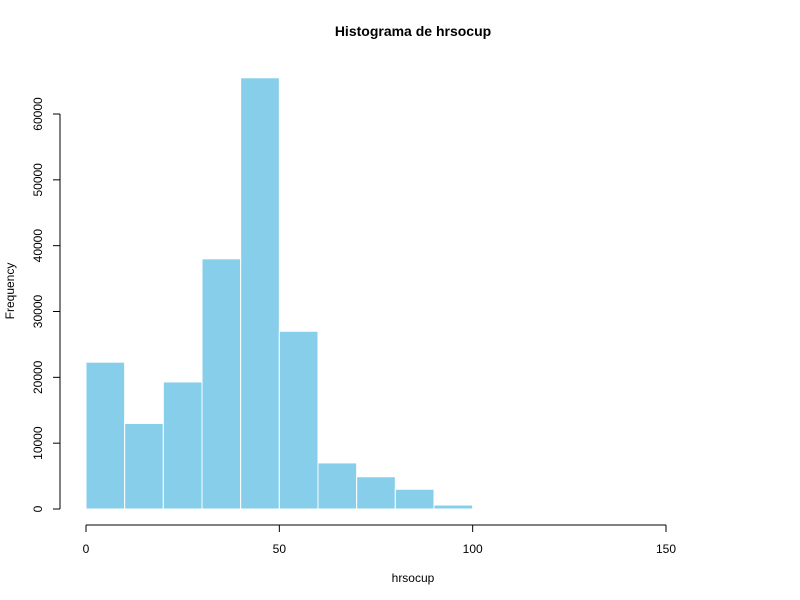  Describe the element at coordinates (38, 114) in the screenshot. I see `y-tick-label: 60000` at that location.